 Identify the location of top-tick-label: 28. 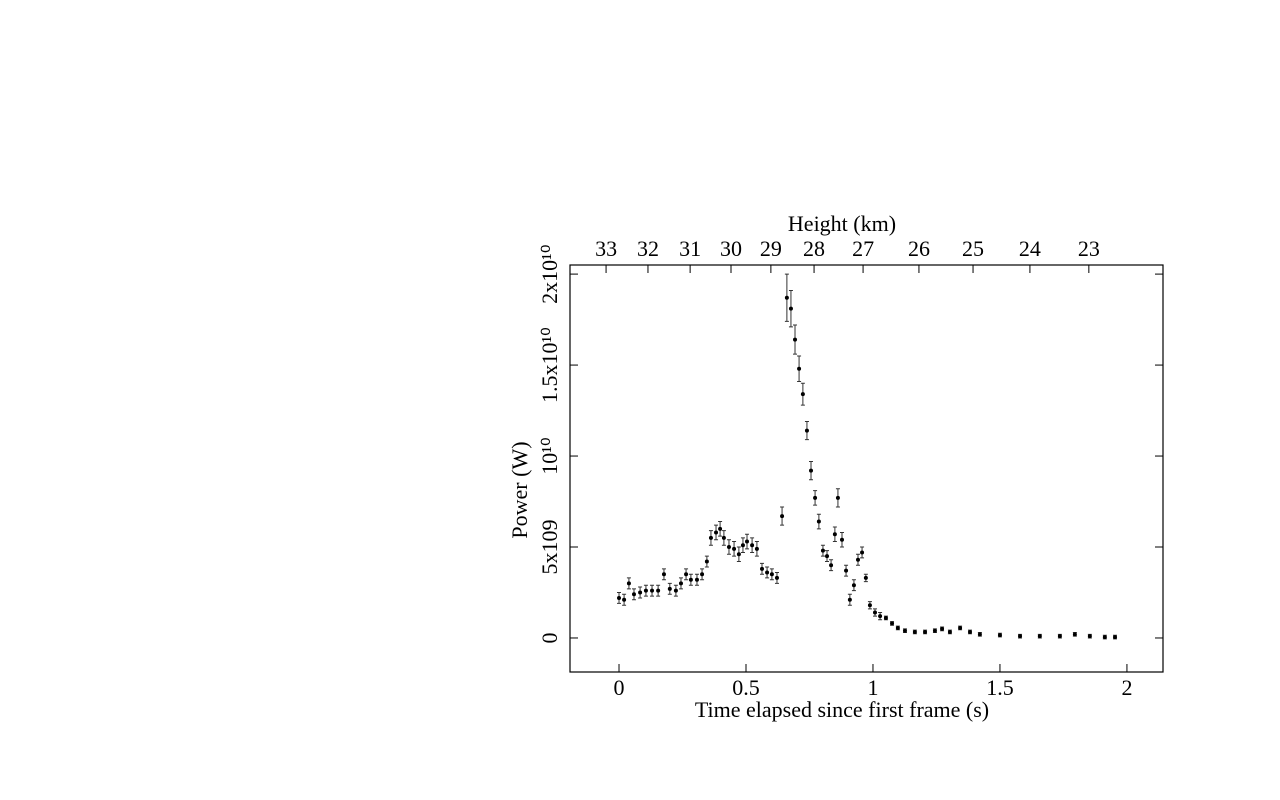
(814, 248).